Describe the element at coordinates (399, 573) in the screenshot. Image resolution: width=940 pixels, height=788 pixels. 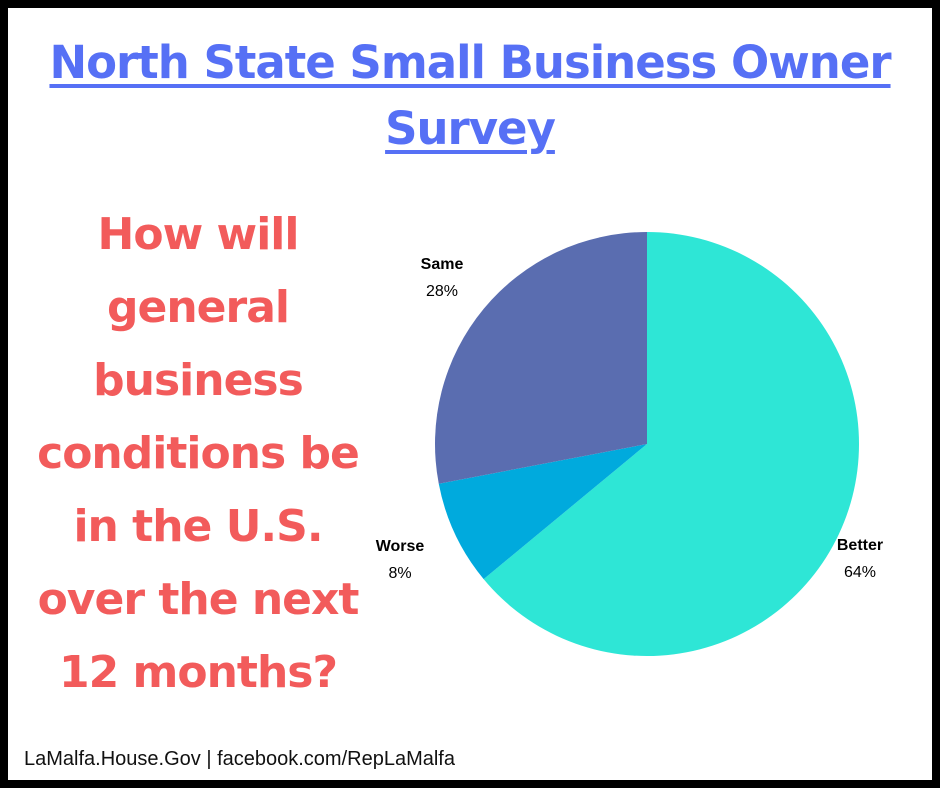
I see `slice-value-worse: 8%` at that location.